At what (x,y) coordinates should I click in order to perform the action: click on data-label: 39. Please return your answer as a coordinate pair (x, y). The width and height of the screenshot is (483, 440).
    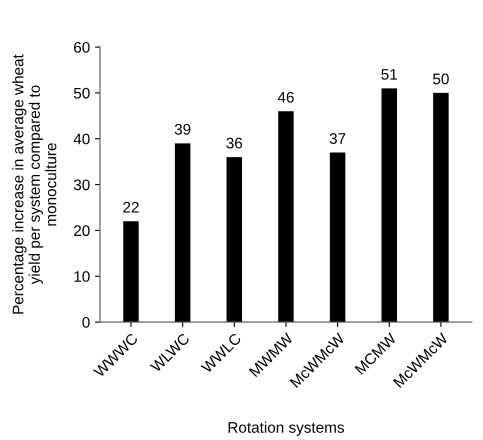
    Looking at the image, I should click on (182, 129).